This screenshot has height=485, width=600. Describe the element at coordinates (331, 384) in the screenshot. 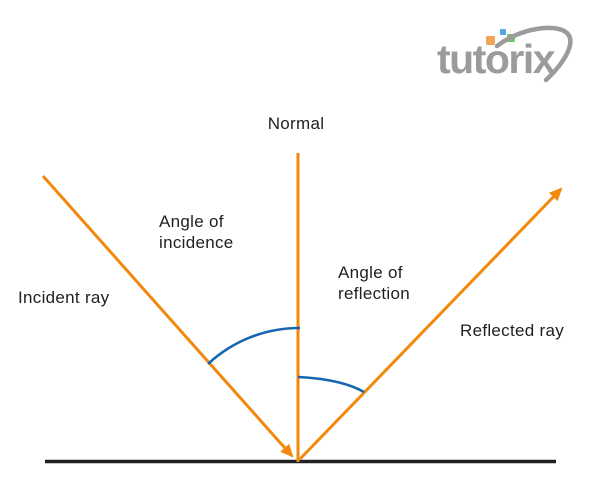

I see `reflection-angle-arc` at that location.